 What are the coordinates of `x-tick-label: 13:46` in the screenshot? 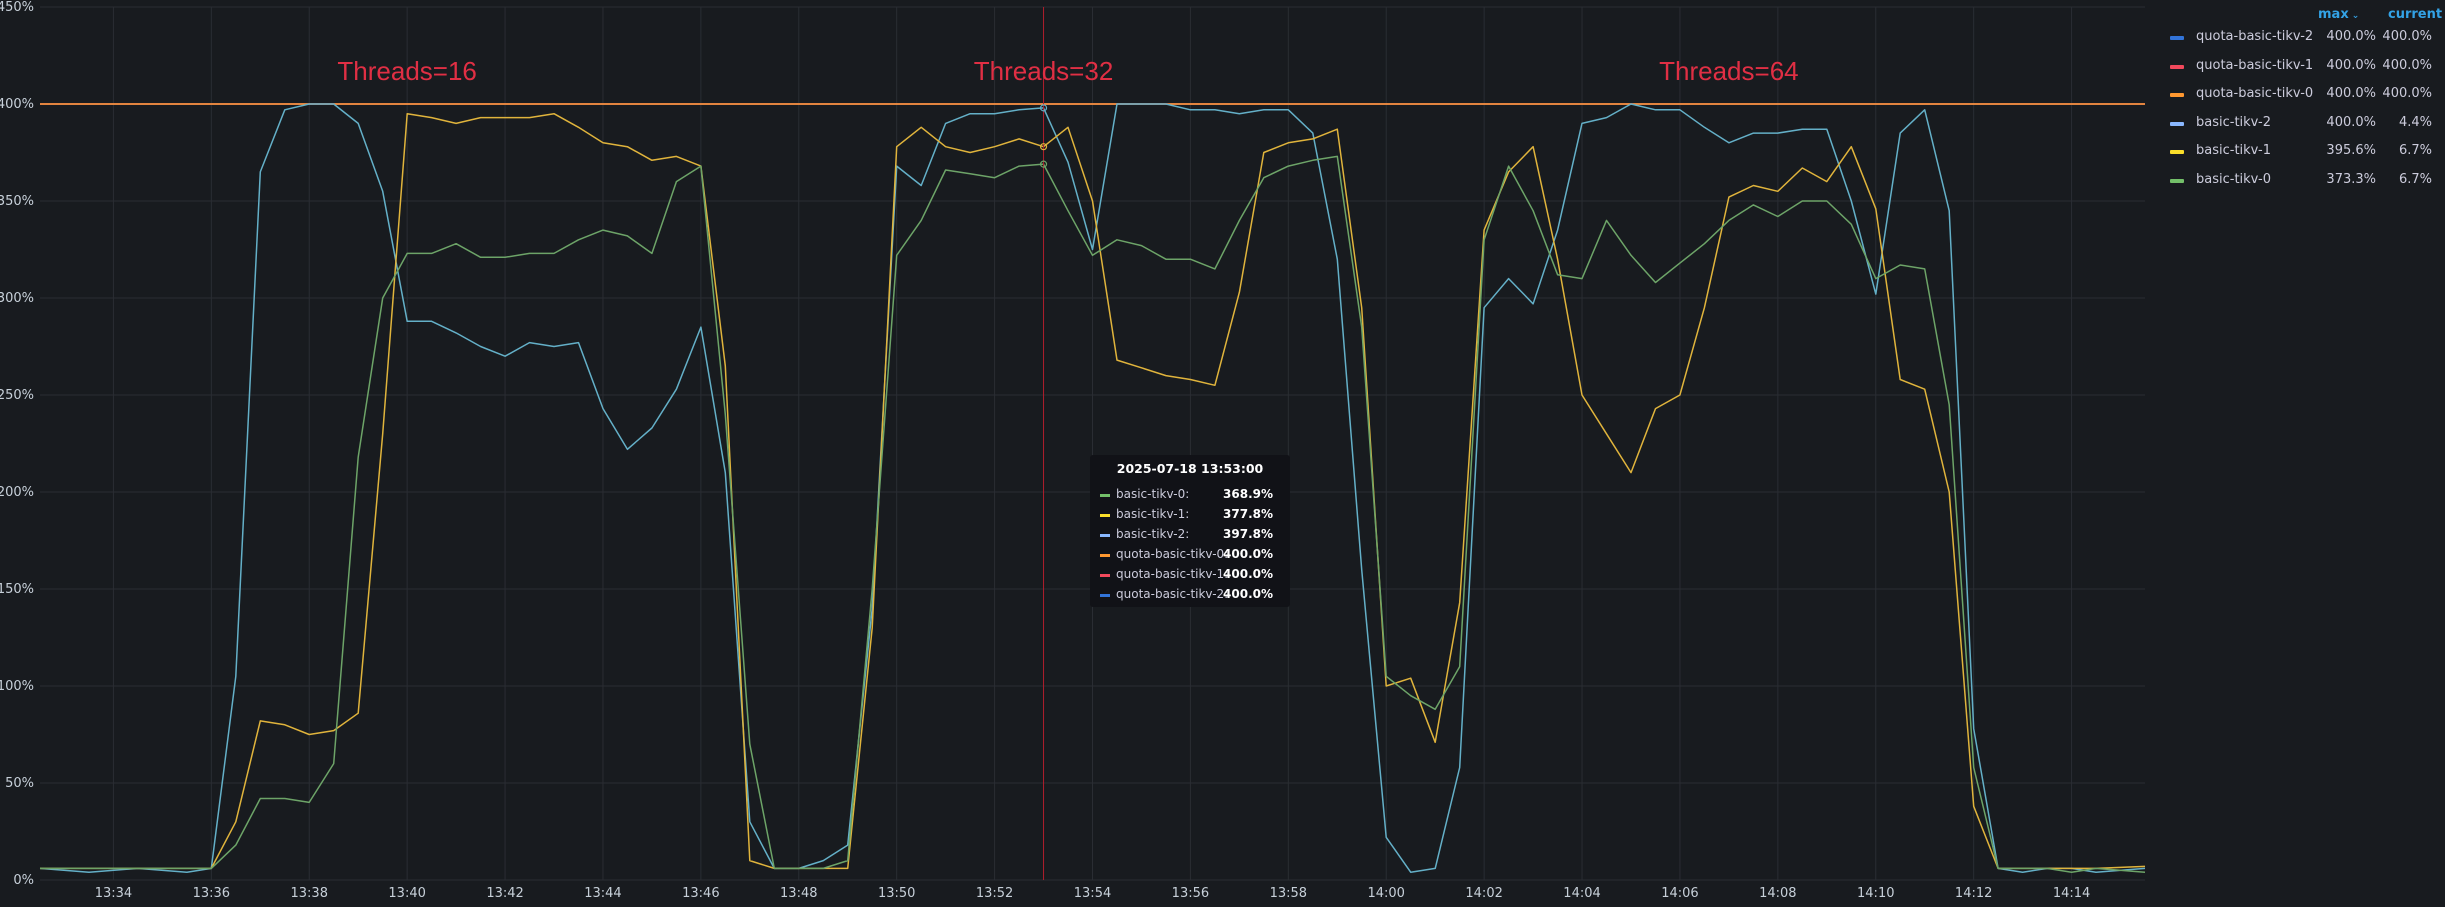 It's located at (700, 893).